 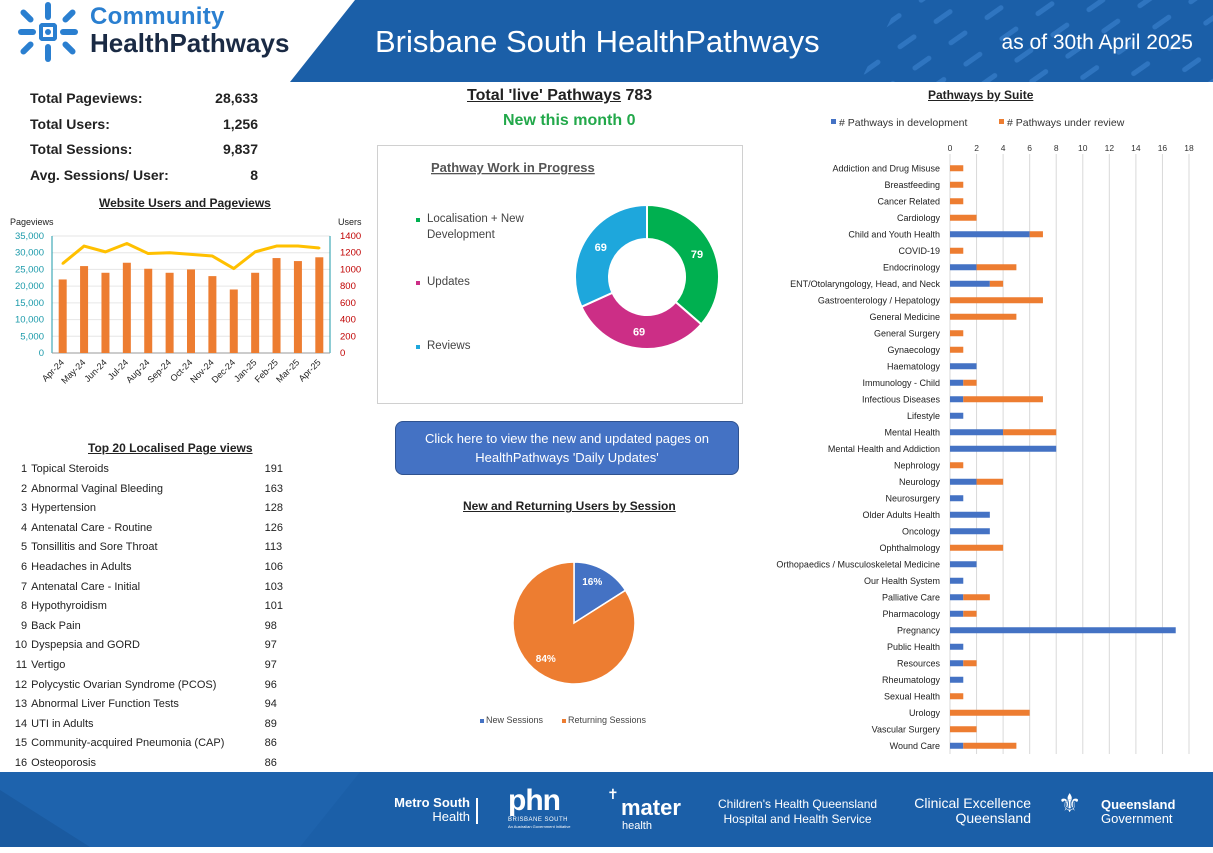 I want to click on list-rank: 3, so click(x=24, y=508).